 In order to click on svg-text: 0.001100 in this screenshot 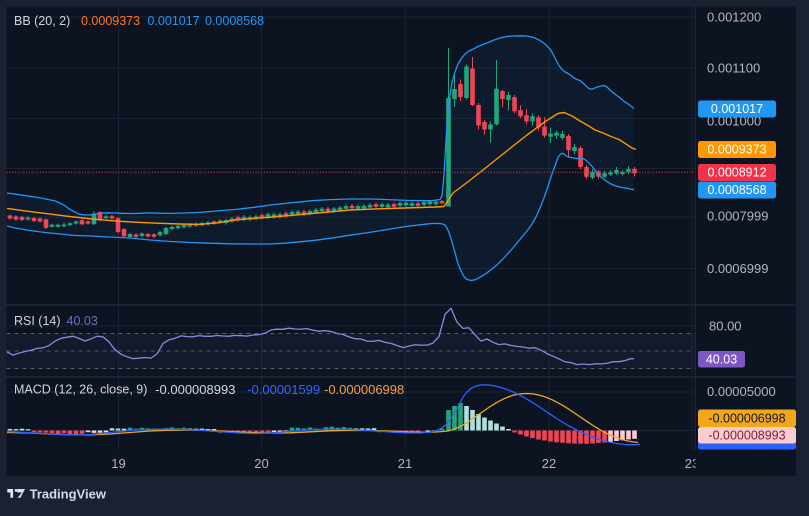, I will do `click(733, 67)`.